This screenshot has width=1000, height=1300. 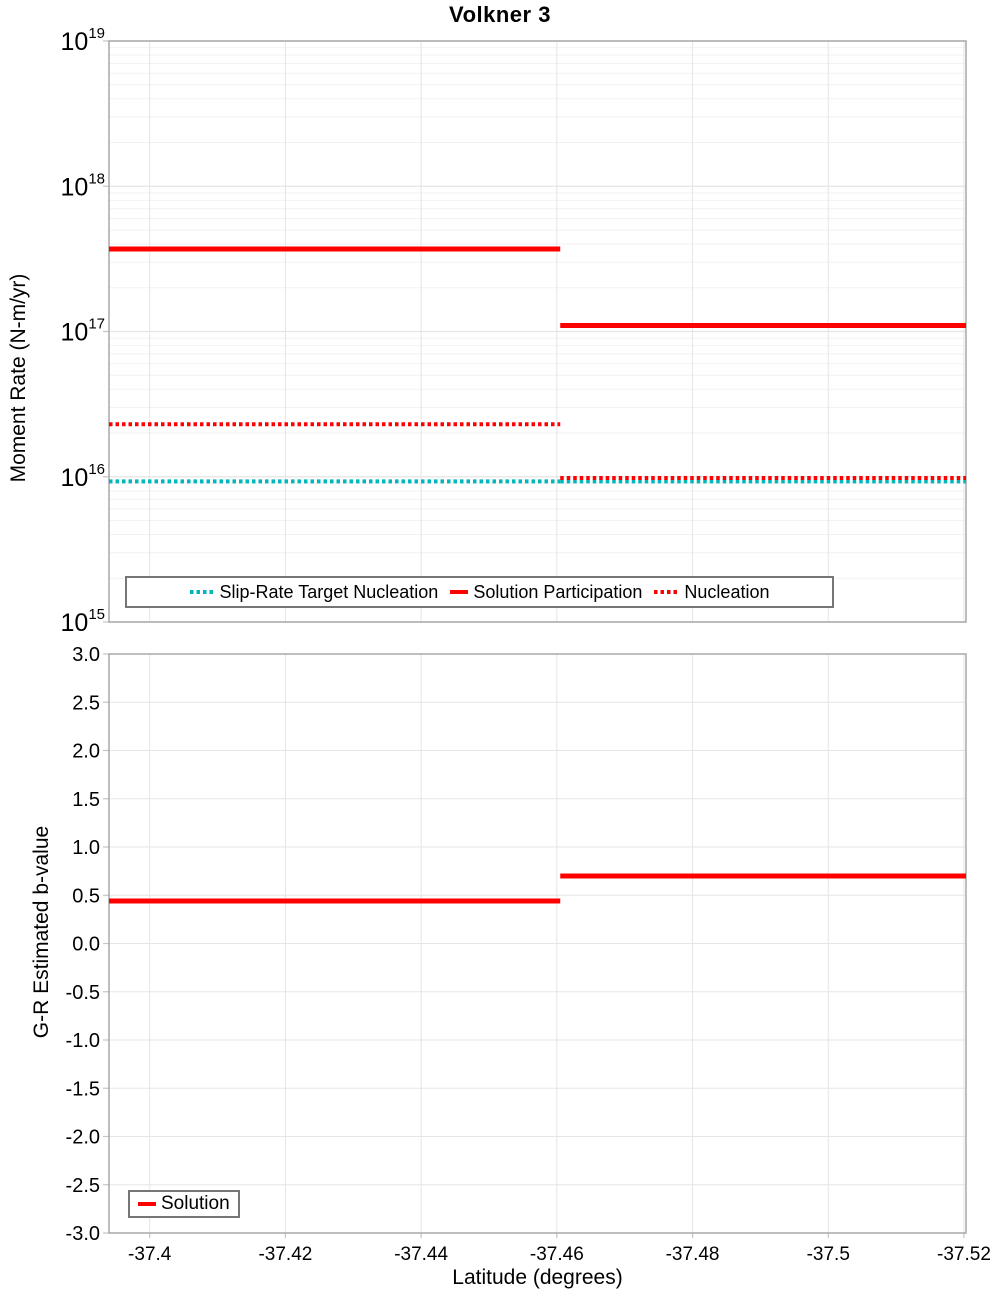 I want to click on legend-entry-nucleation: Nucleation, so click(x=711, y=592).